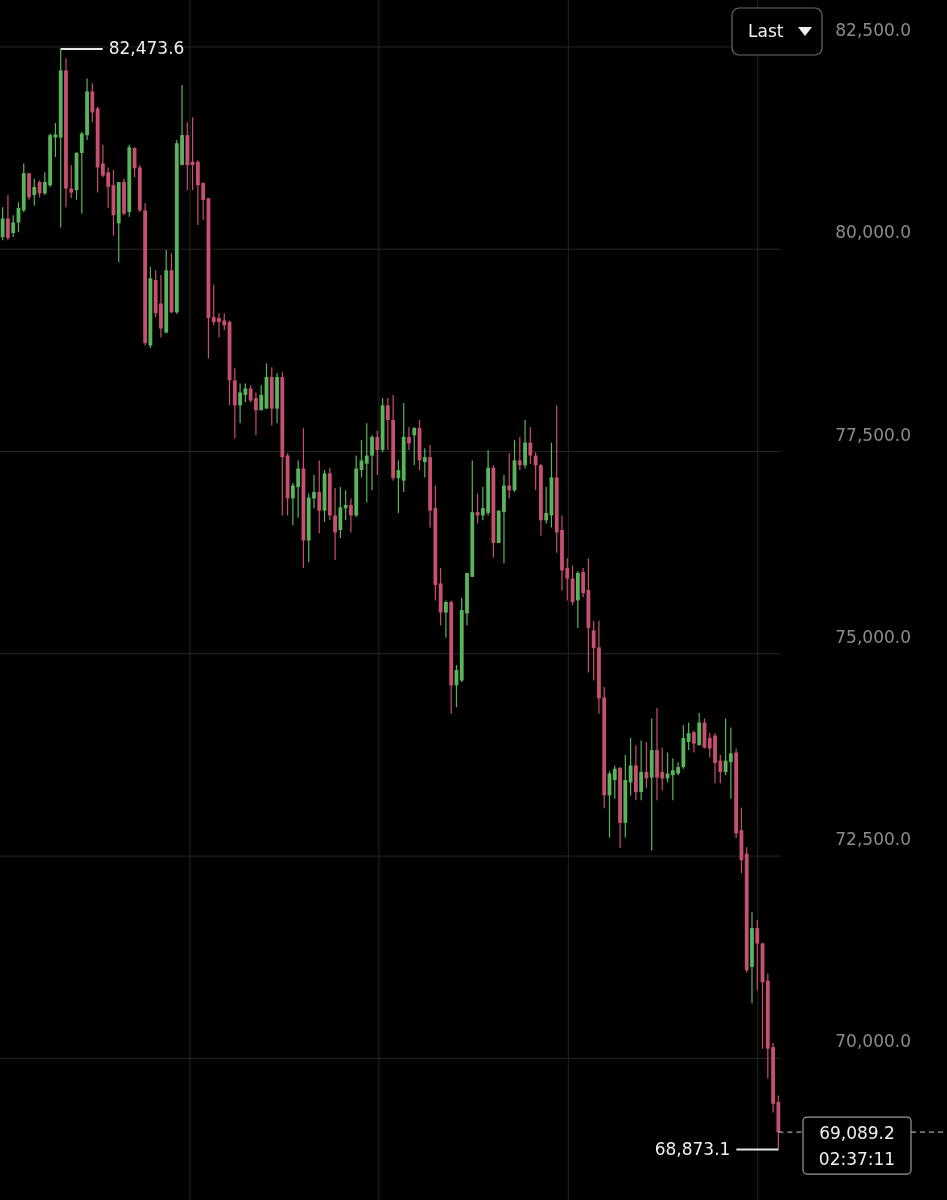 The height and width of the screenshot is (1200, 947). What do you see at coordinates (873, 636) in the screenshot?
I see `y-tick-label: 75,000.0` at bounding box center [873, 636].